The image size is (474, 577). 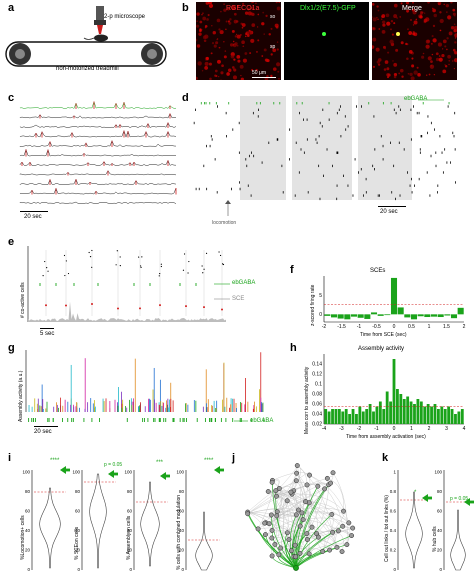 What do you see at coordinates (238, 299) in the screenshot?
I see `sce-label: SCE` at bounding box center [238, 299].